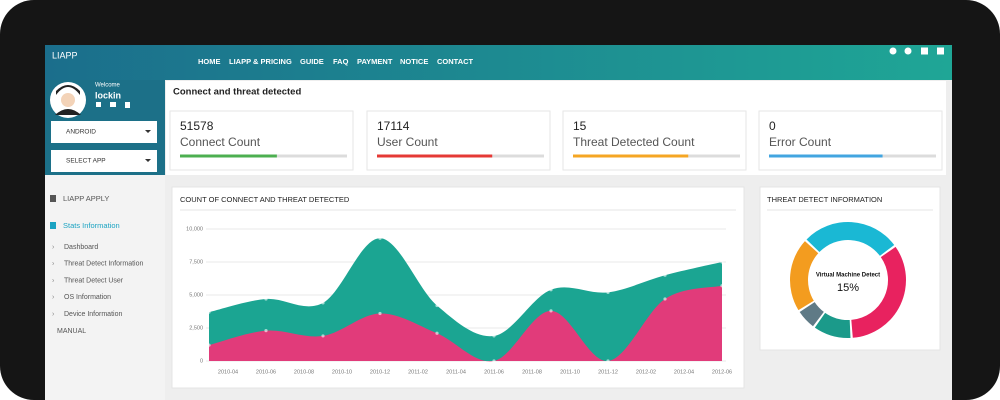 This screenshot has width=1000, height=400. What do you see at coordinates (393, 126) in the screenshot?
I see `stat-value: 17114` at bounding box center [393, 126].